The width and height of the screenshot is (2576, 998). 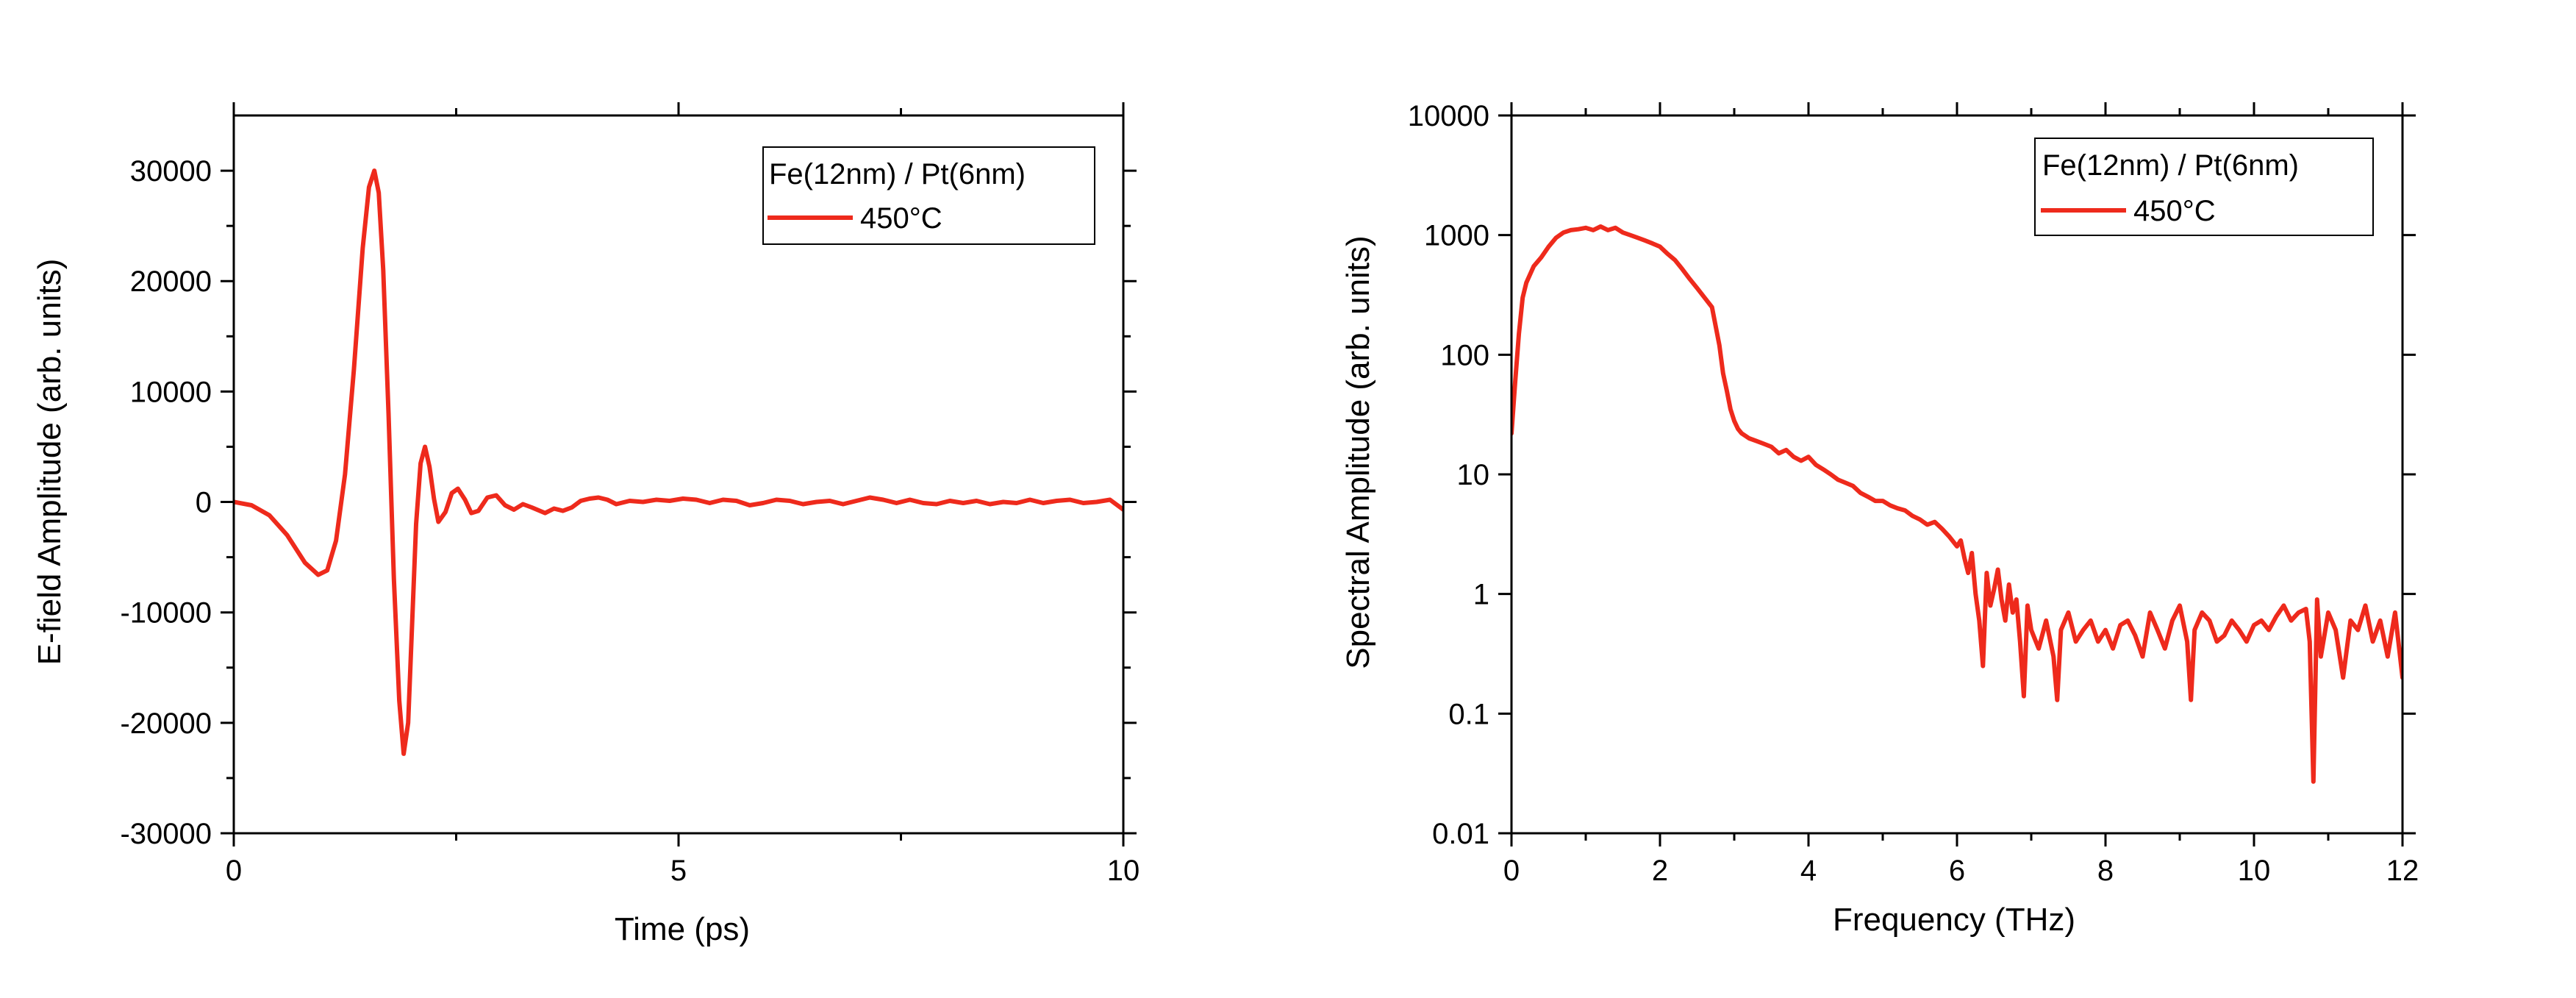 I want to click on time-legend-series-label: 450°C, so click(x=901, y=219).